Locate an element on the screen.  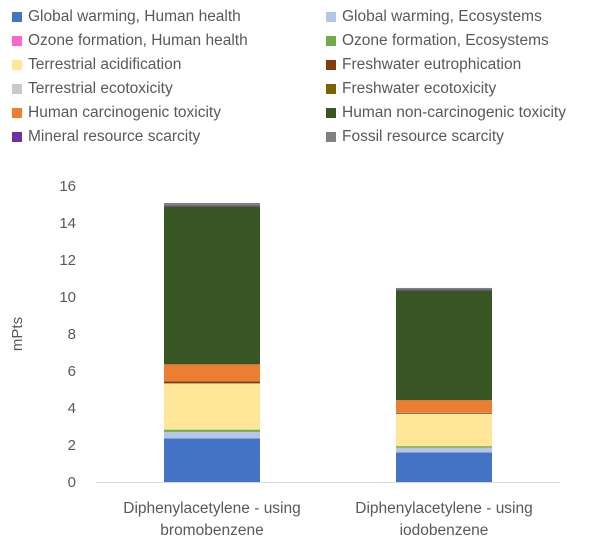
legend-item: Mineral resource scarcity is located at coordinates (106, 137).